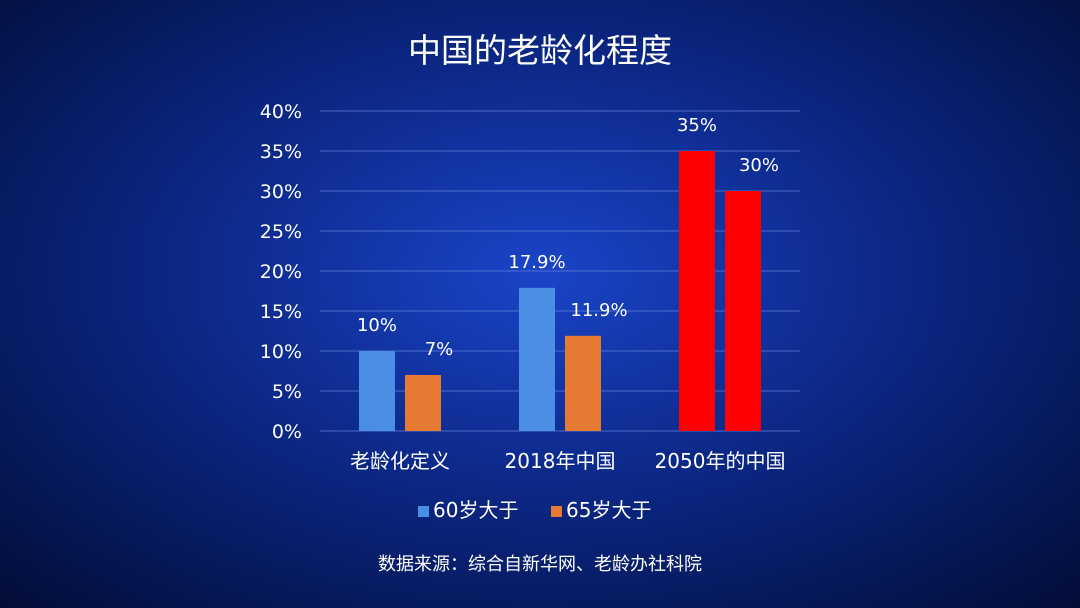 This screenshot has height=608, width=1080. I want to click on y-tick-label: 10%, so click(281, 352).